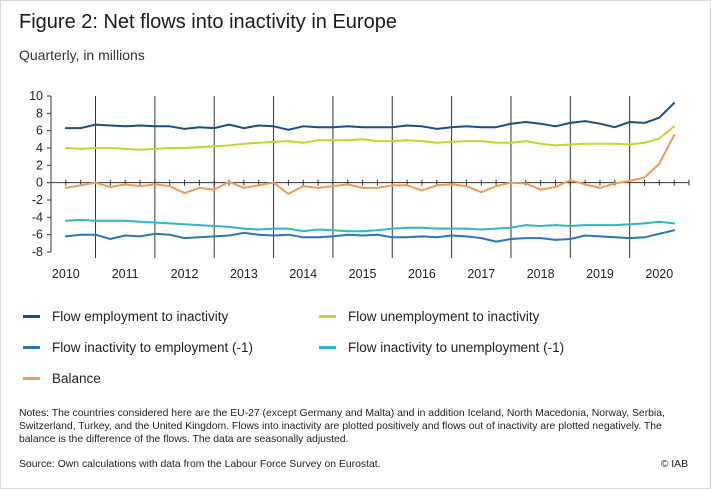  I want to click on y-tick-label: -4, so click(37, 217).